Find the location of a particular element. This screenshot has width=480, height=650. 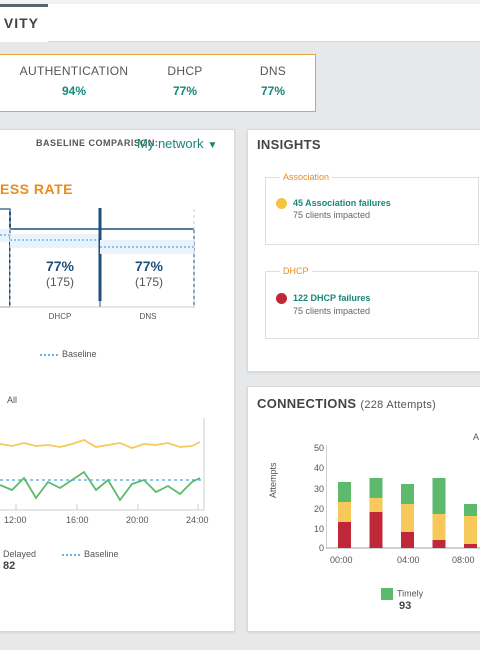

x-tick: 08:00 is located at coordinates (463, 560).